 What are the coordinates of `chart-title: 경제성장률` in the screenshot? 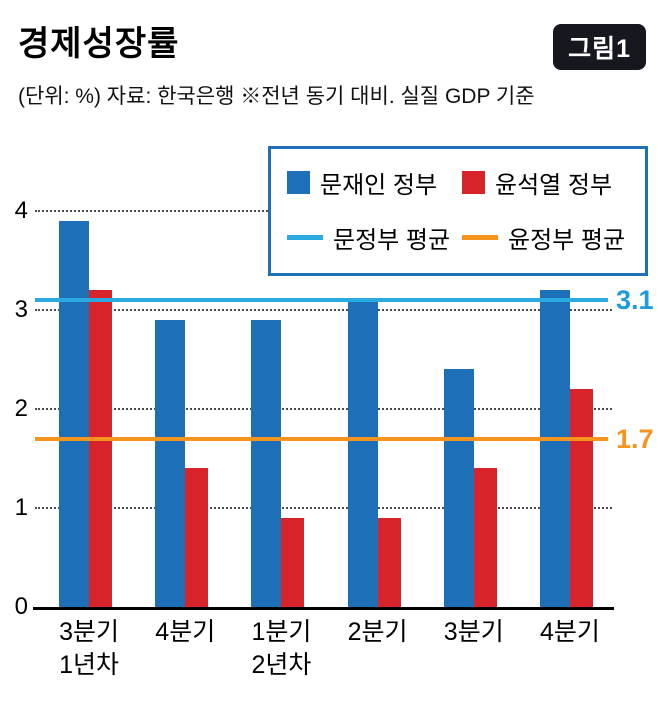 It's located at (99, 44).